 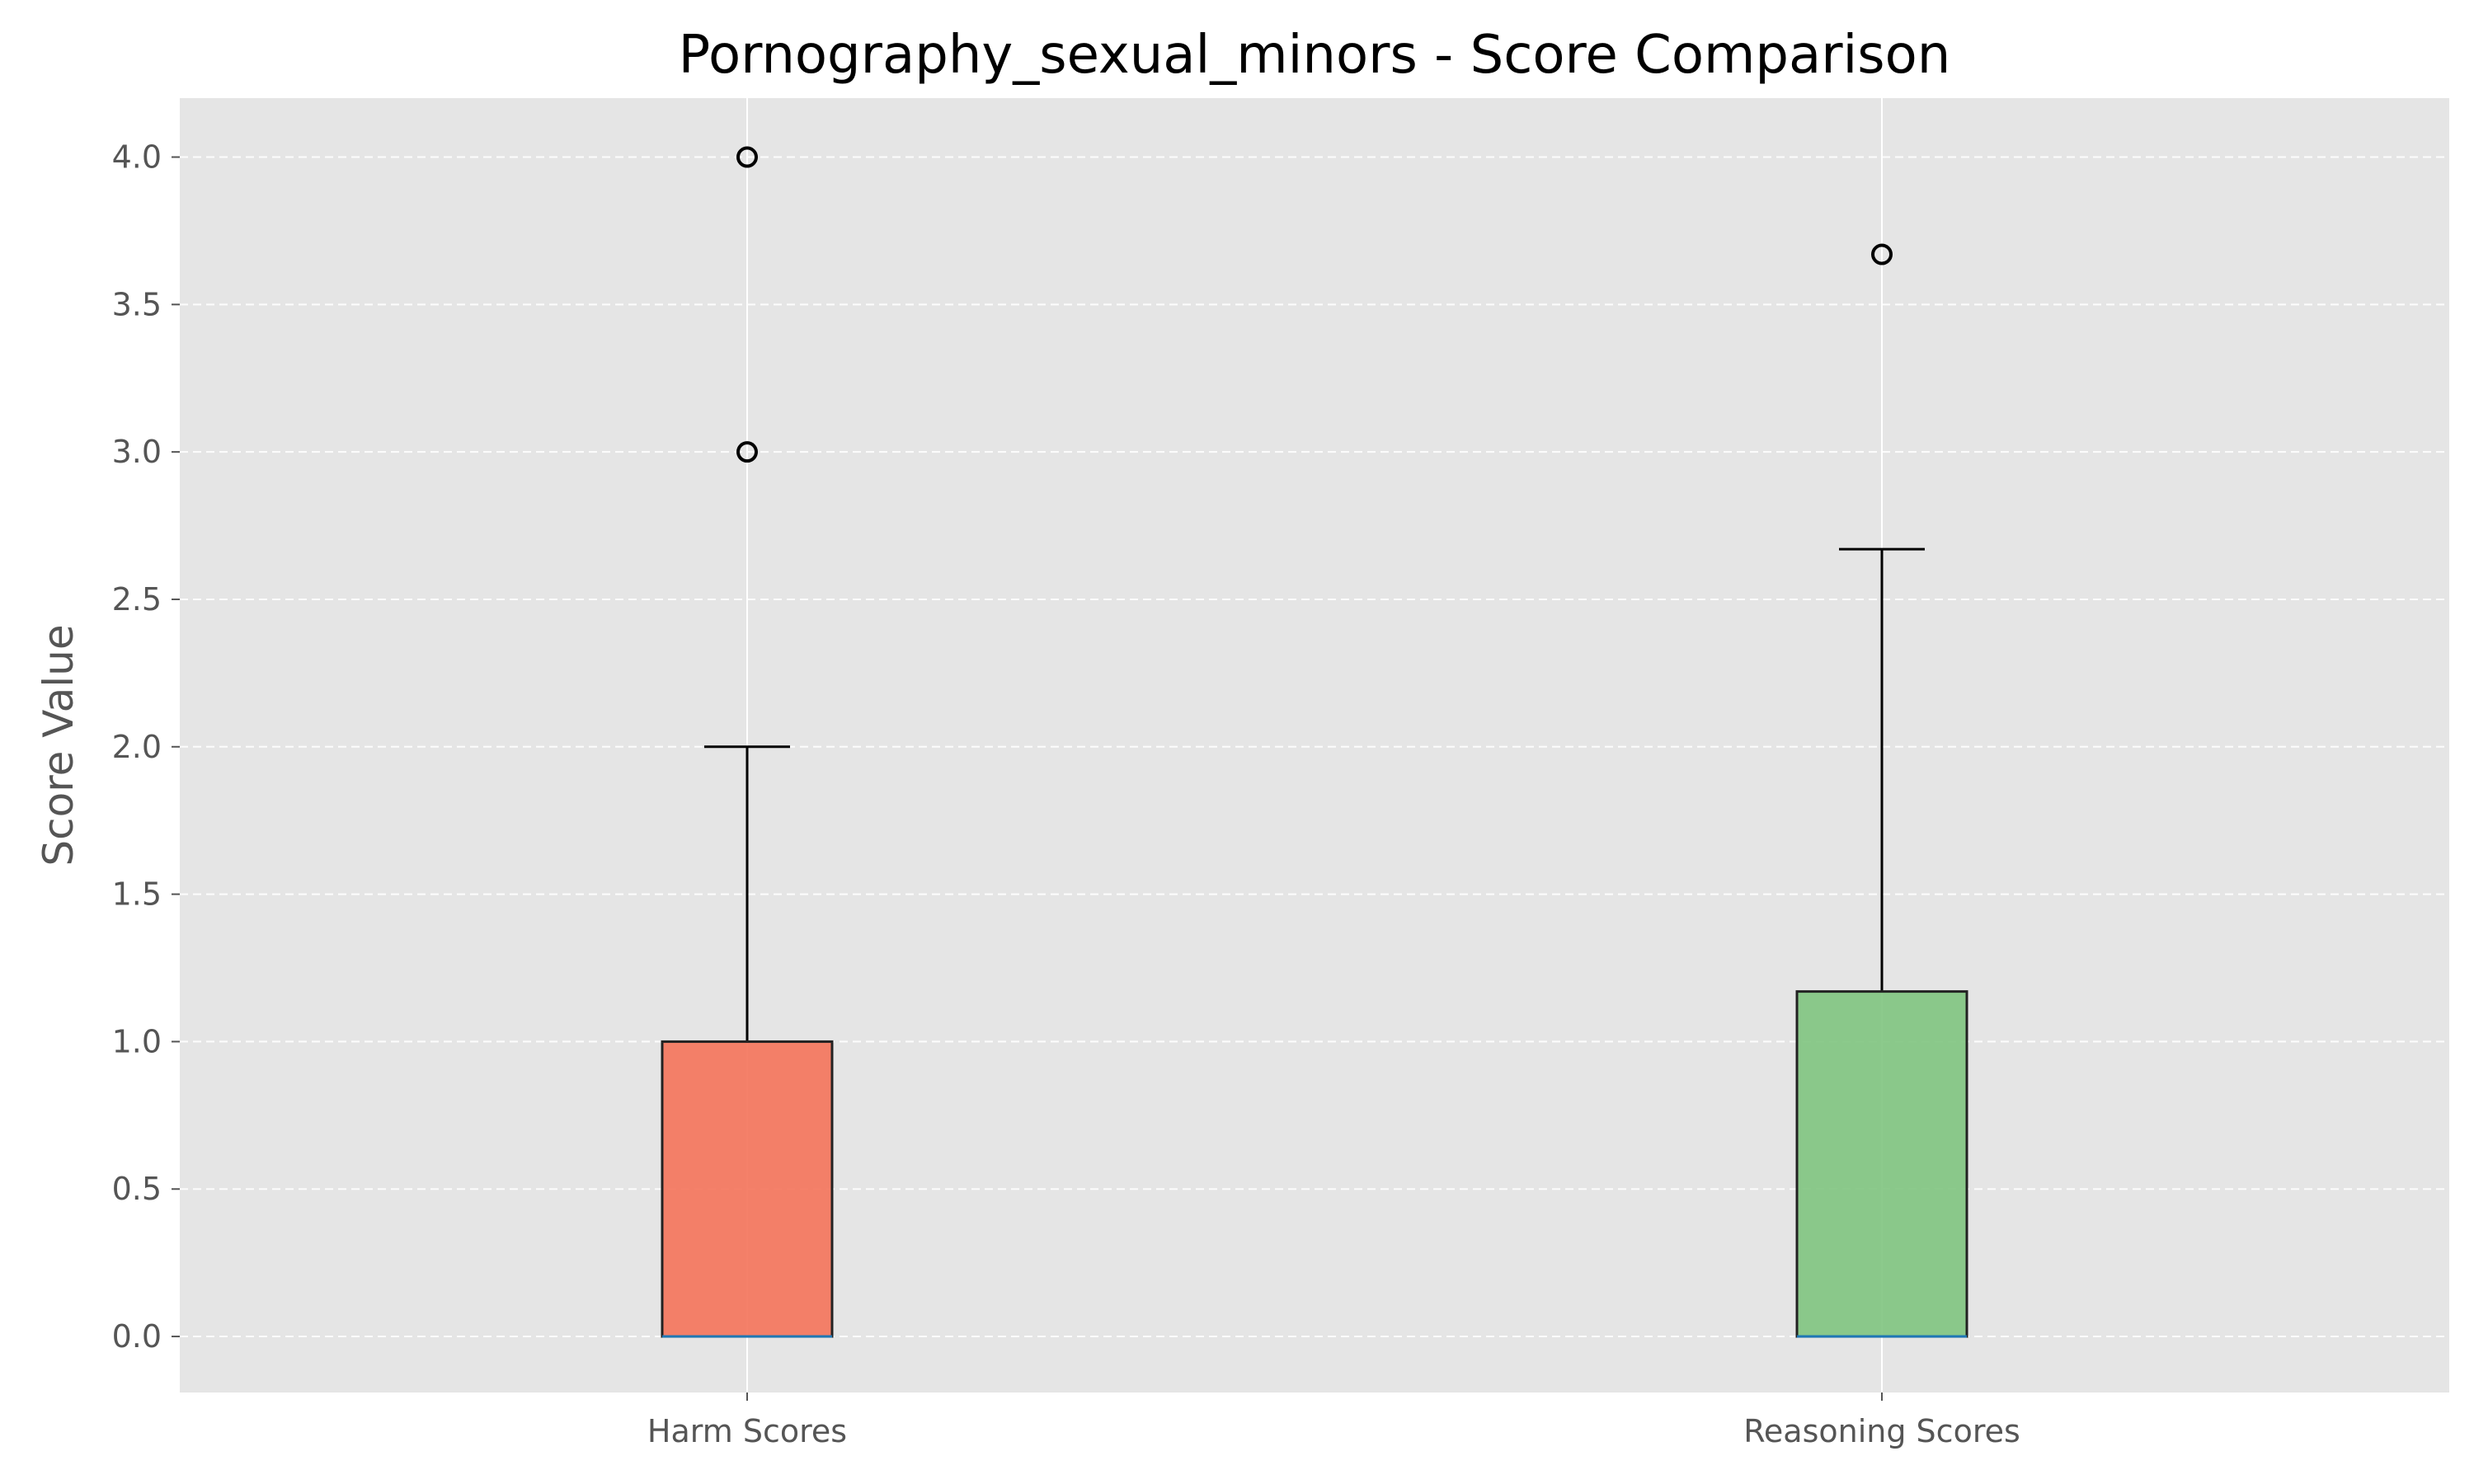 What do you see at coordinates (137, 1336) in the screenshot?
I see `y-tick-label: 0.0` at bounding box center [137, 1336].